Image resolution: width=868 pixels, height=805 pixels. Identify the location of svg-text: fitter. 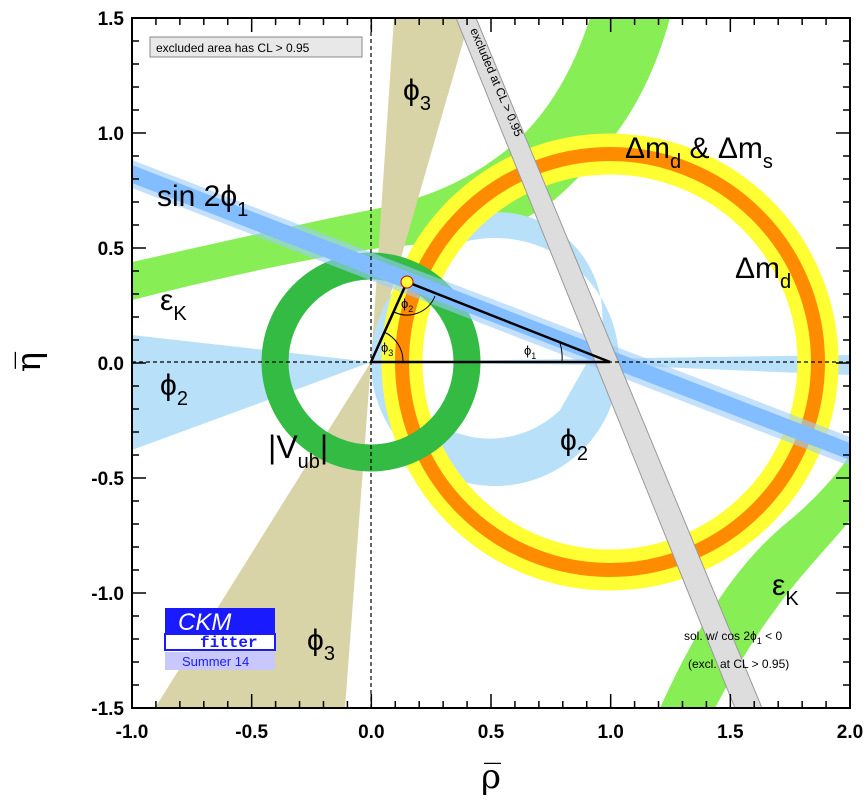
(229, 643).